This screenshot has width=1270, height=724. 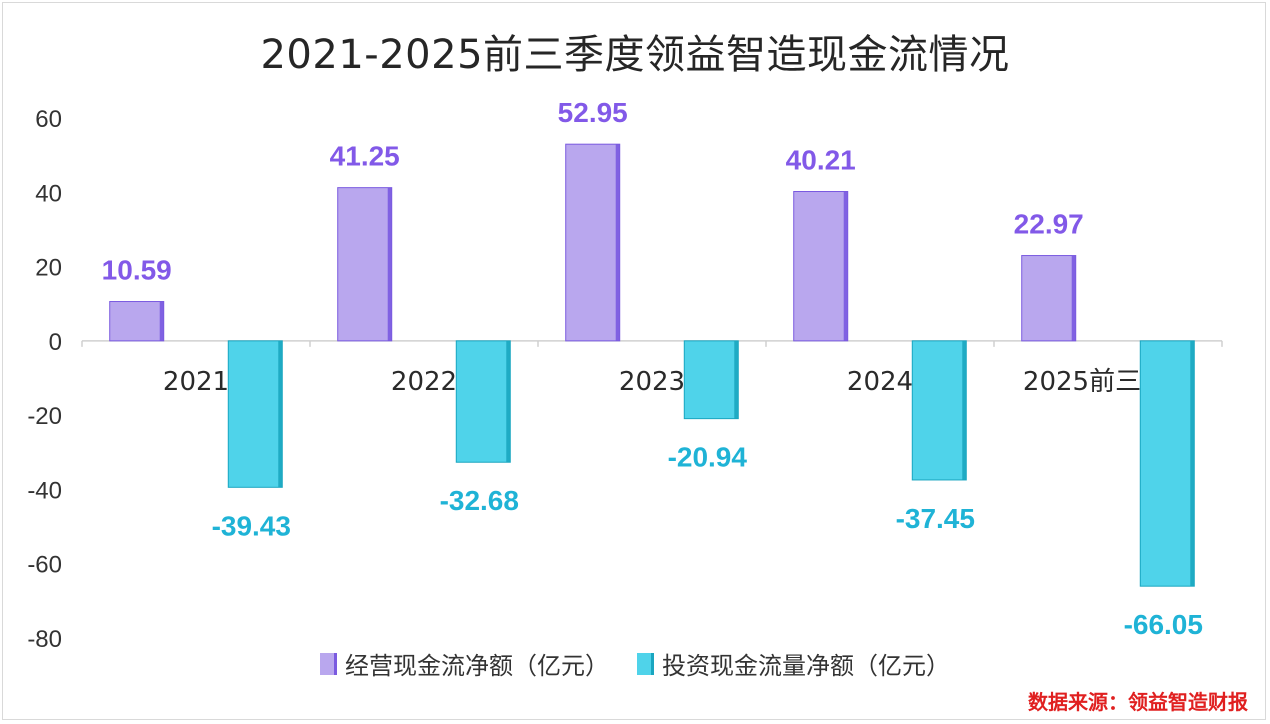 What do you see at coordinates (44, 565) in the screenshot?
I see `y-tick-label: -60` at bounding box center [44, 565].